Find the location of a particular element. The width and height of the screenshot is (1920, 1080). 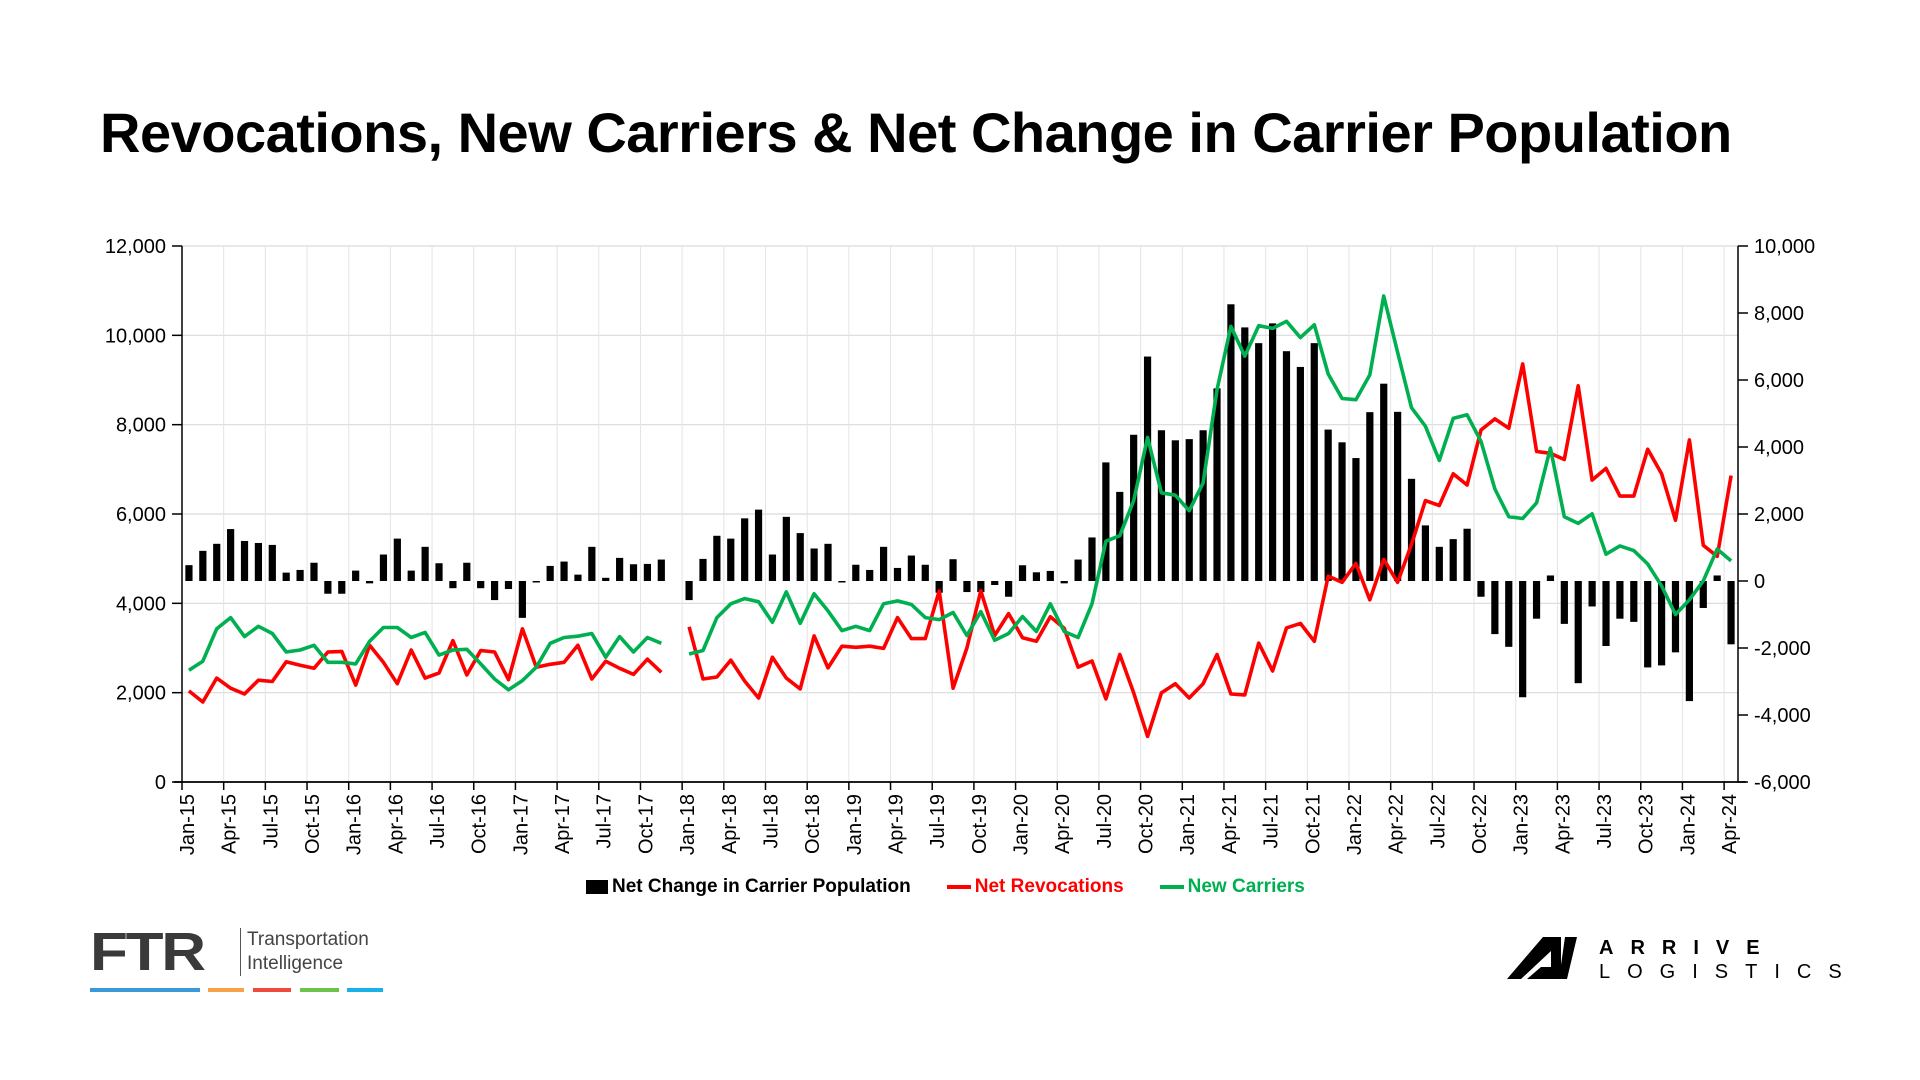

x-axis-tick-label: Jul-20 is located at coordinates (1105, 821).